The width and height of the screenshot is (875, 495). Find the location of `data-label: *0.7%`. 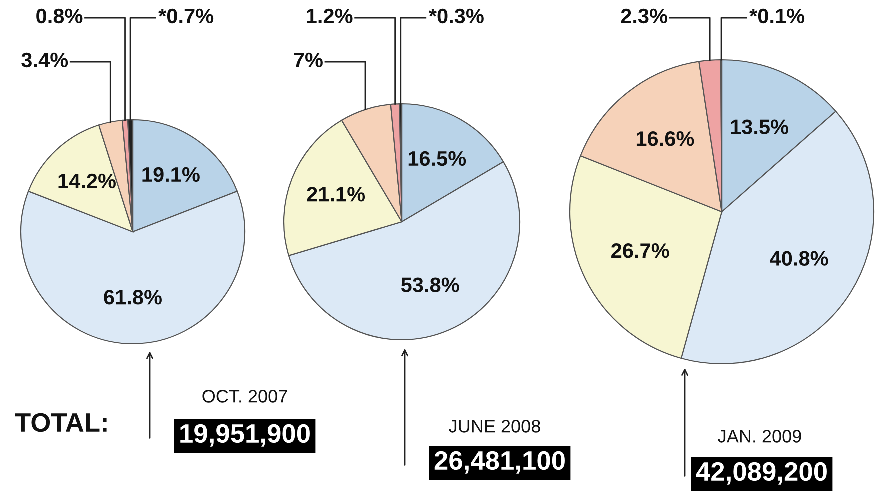

data-label: *0.7% is located at coordinates (186, 16).